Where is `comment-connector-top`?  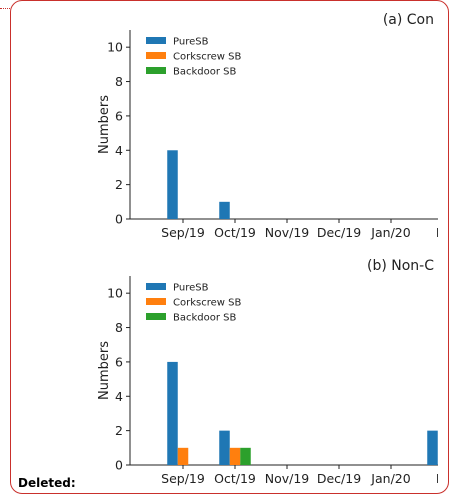
comment-connector-top is located at coordinates (7, 8).